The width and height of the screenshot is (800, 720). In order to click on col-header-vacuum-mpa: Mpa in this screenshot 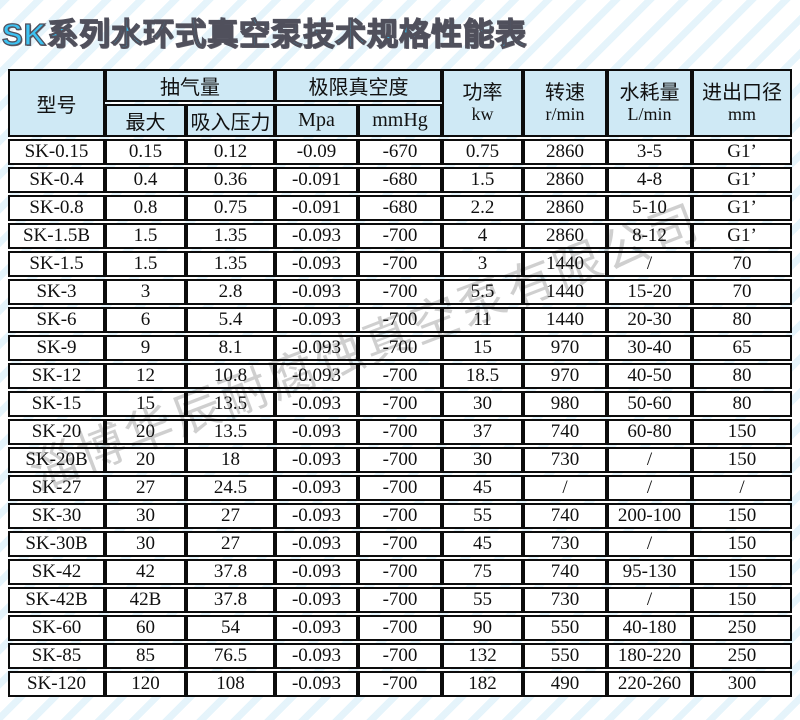, I will do `click(316, 120)`.